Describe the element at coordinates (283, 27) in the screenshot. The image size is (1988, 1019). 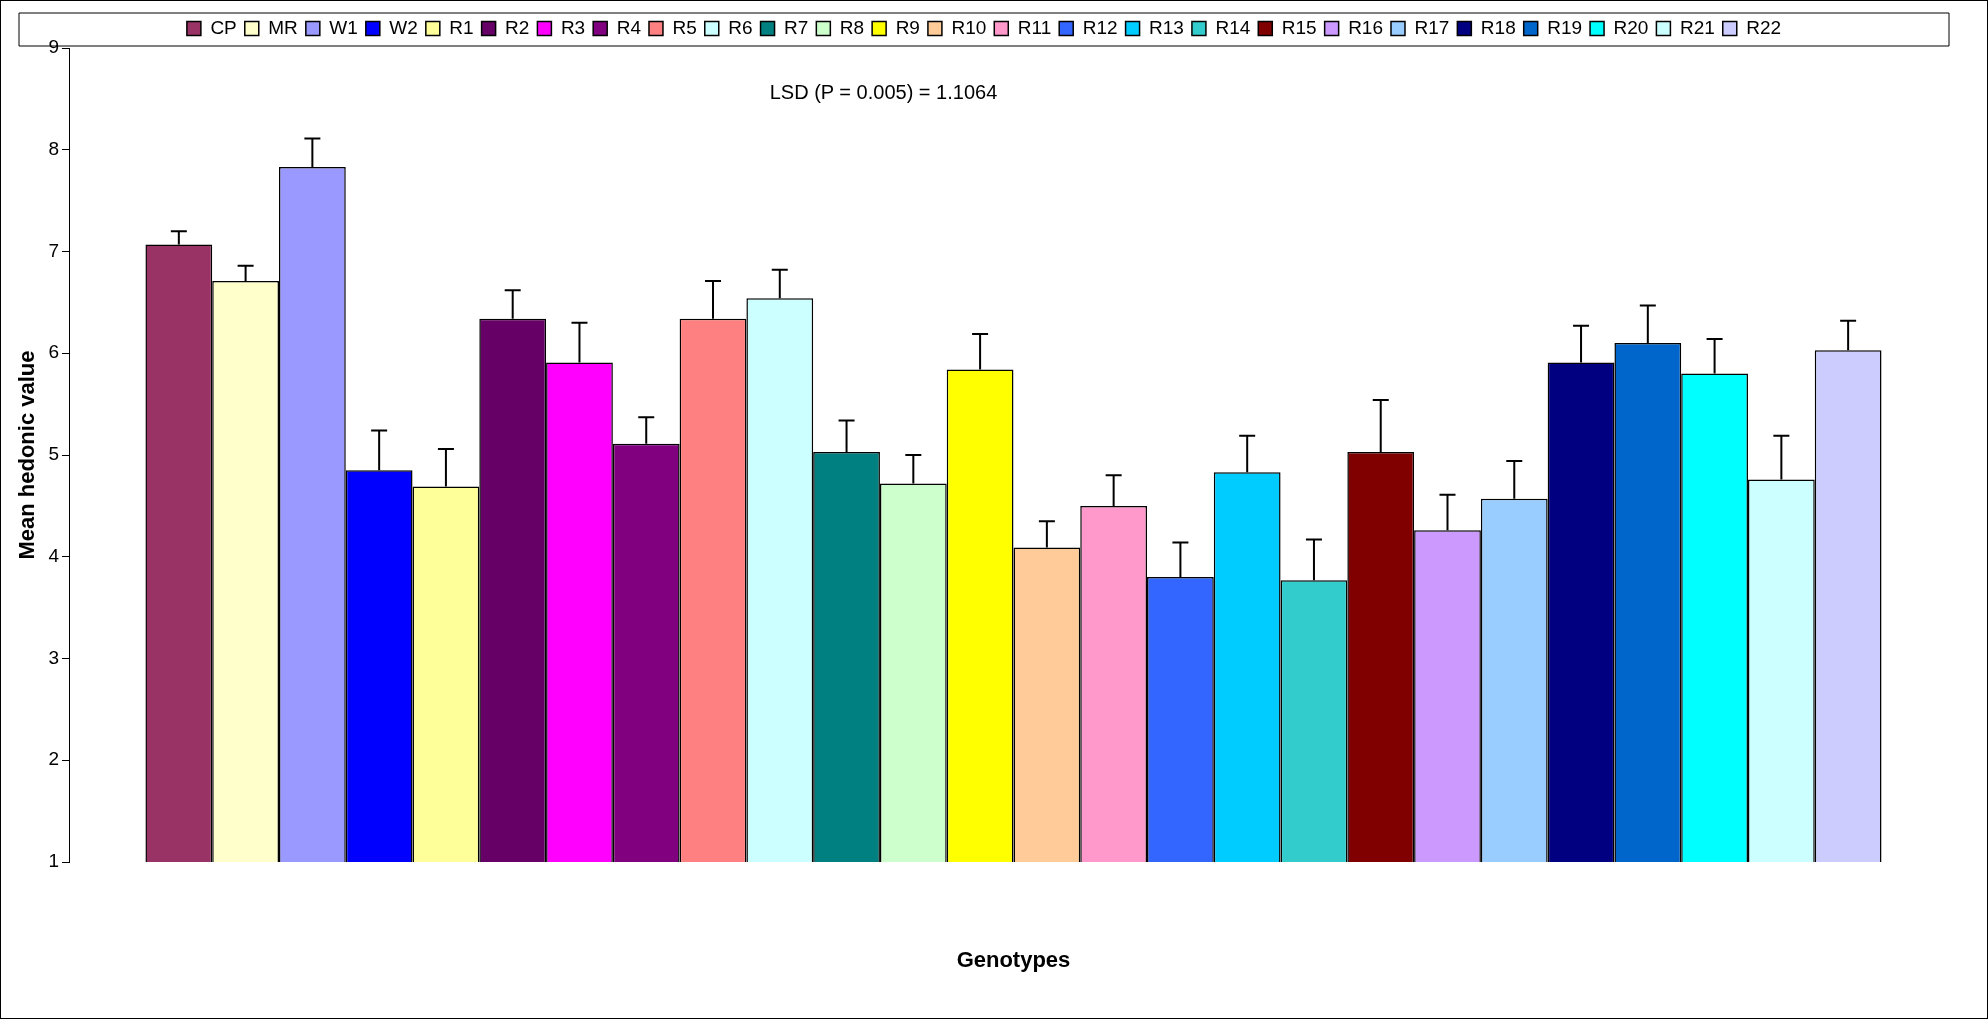
I see `legend-label: MR` at that location.